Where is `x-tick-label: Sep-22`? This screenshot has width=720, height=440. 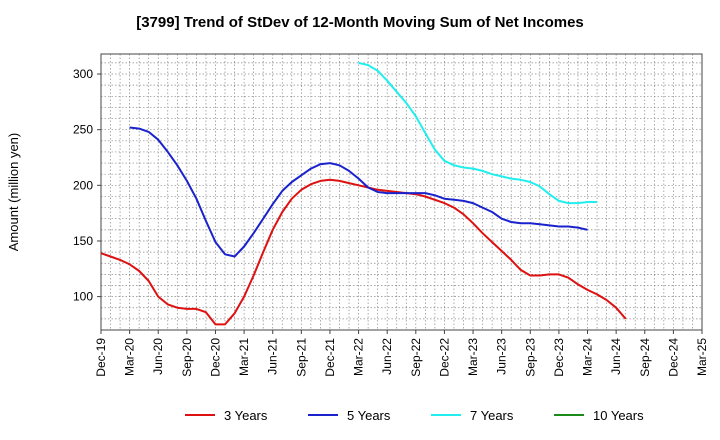
x-tick-label: Sep-22 is located at coordinates (416, 357).